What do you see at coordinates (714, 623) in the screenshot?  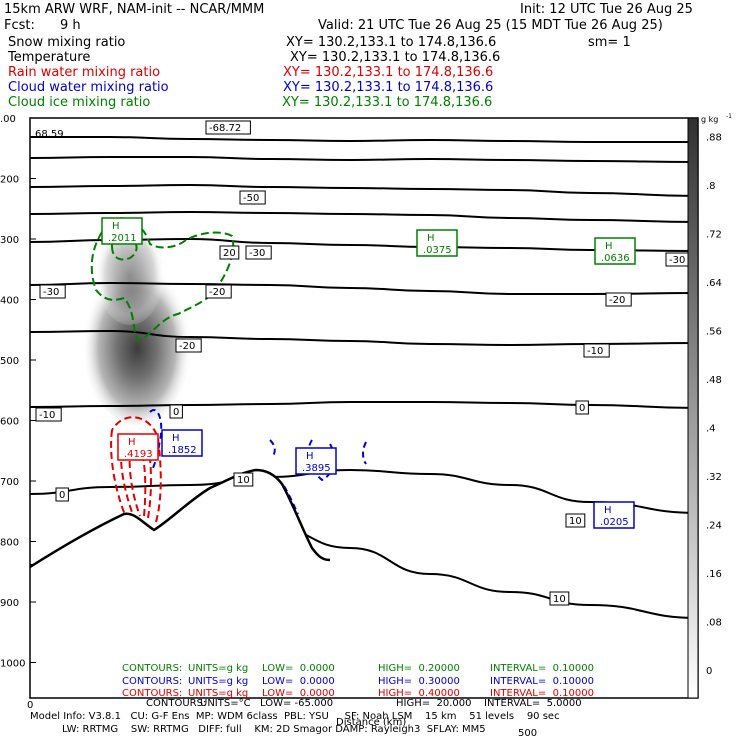 I see `colorbar-tick-label: .08` at bounding box center [714, 623].